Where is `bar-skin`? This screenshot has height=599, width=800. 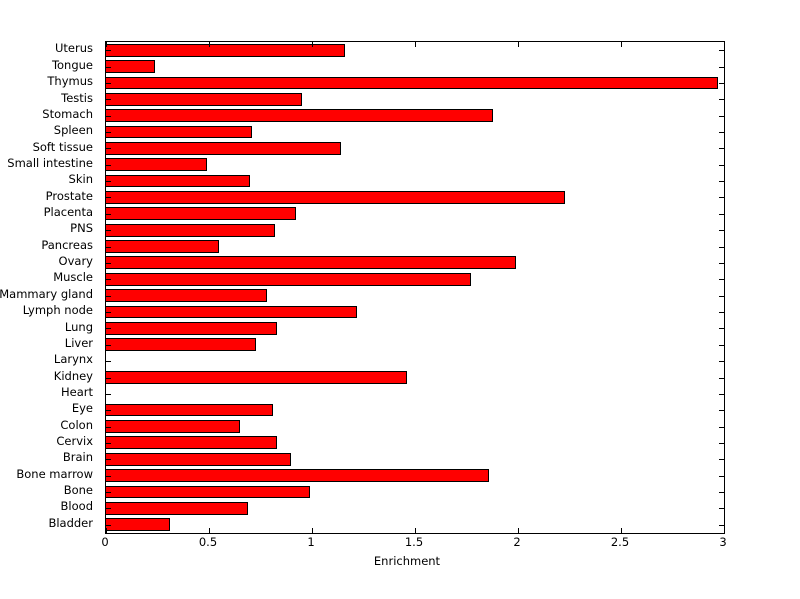
bar-skin is located at coordinates (178, 181).